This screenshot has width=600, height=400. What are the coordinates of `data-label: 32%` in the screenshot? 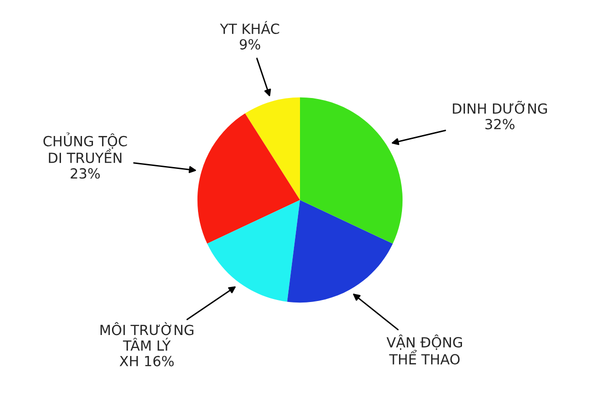 It's located at (499, 124).